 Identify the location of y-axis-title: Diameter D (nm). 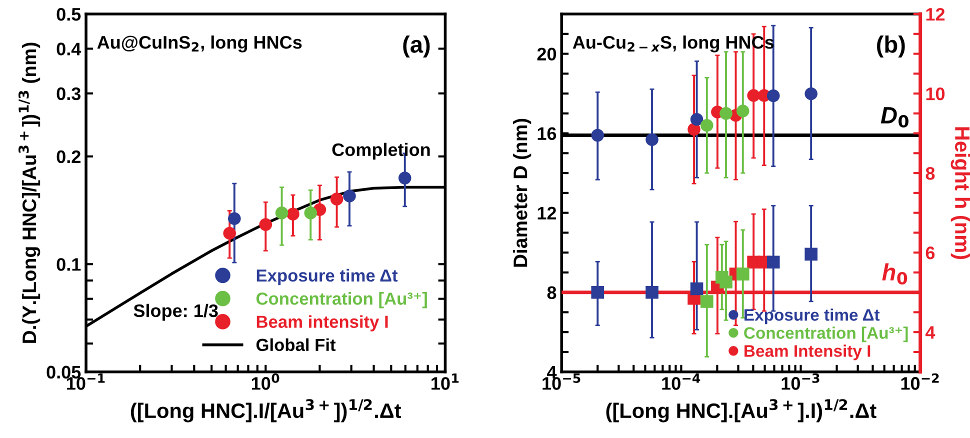
(522, 192).